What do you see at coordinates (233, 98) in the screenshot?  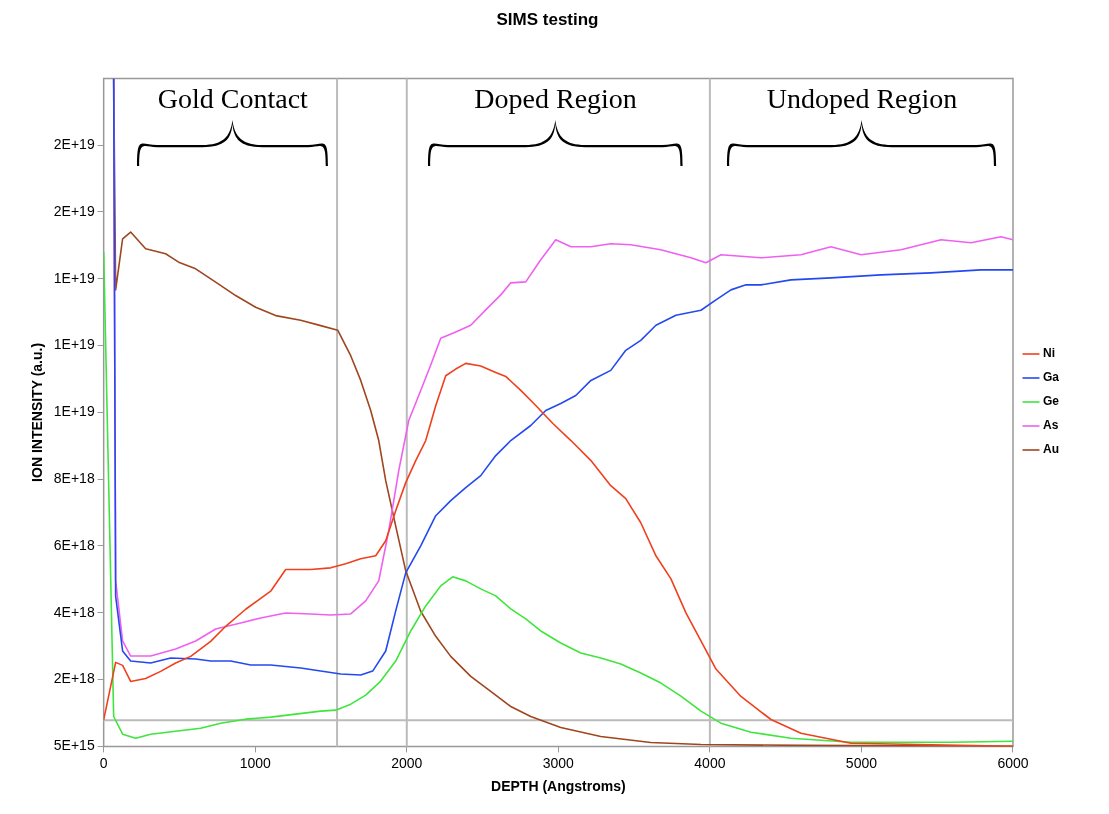 I see `annotation: Gold Contact` at bounding box center [233, 98].